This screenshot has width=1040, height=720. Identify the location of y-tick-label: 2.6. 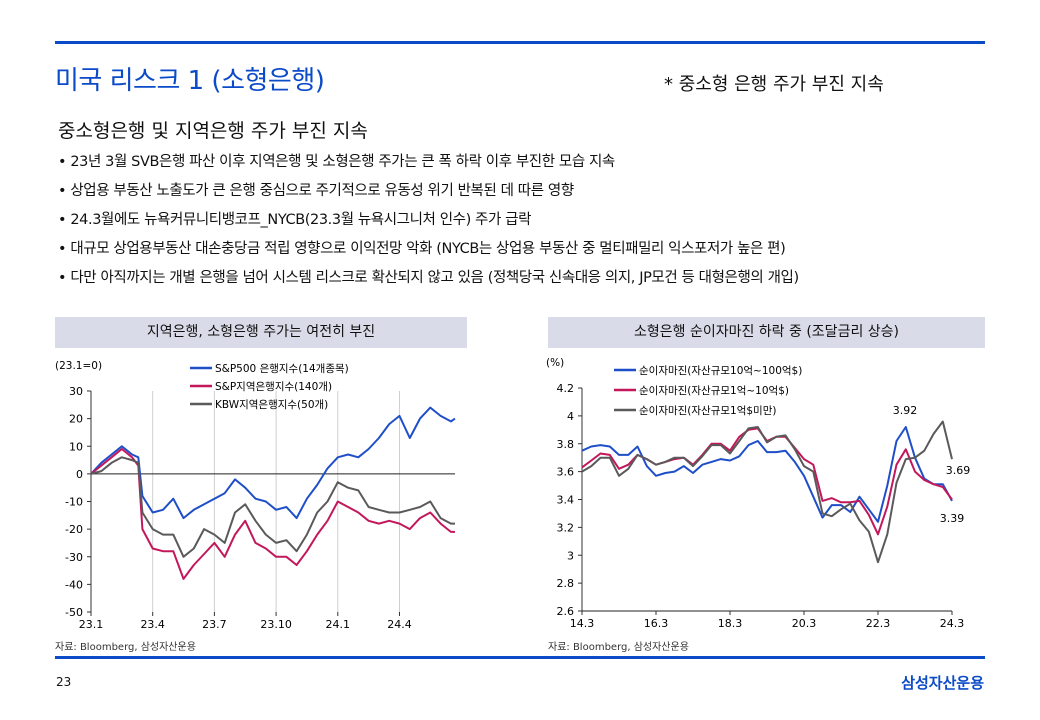
(566, 611).